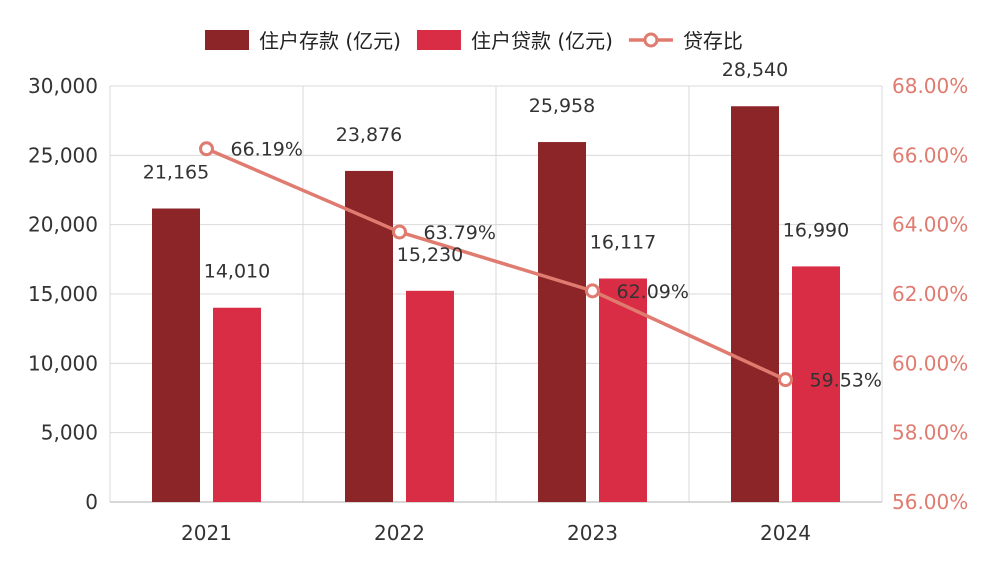 The image size is (1000, 568). What do you see at coordinates (69, 433) in the screenshot?
I see `y-tick-label: 5,000` at bounding box center [69, 433].